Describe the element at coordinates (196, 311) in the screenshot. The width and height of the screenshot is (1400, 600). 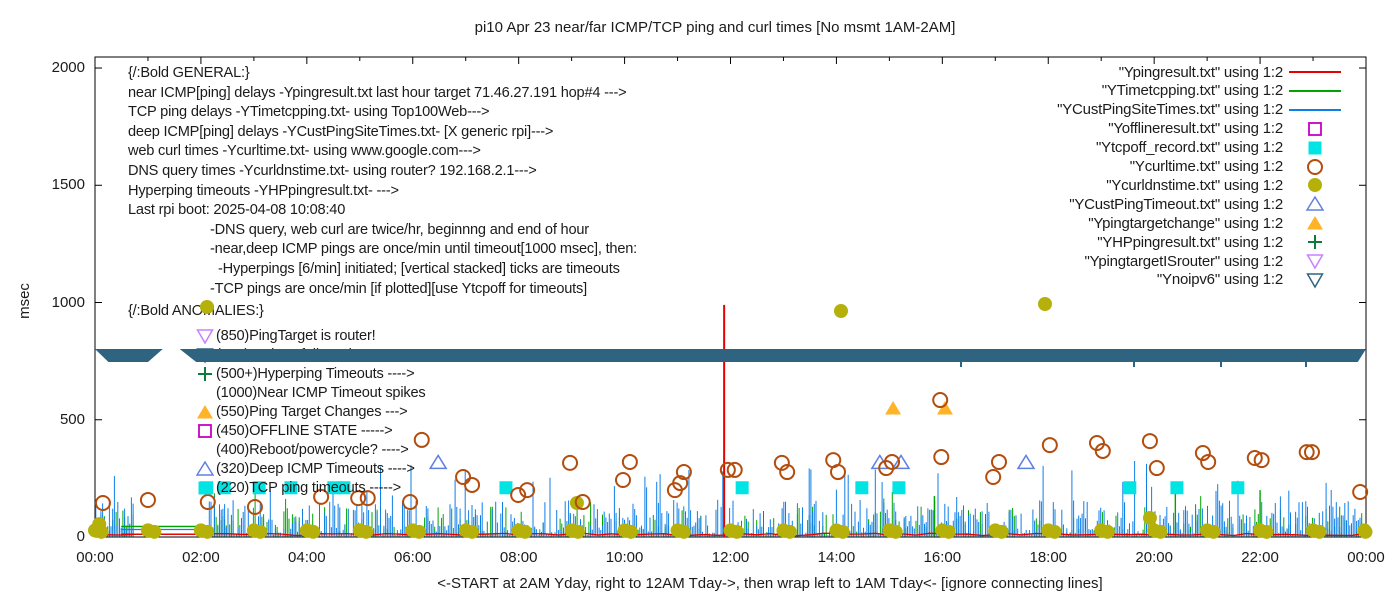
I see `anomalies-header: {/:Bold ANOMALIES:}` at that location.